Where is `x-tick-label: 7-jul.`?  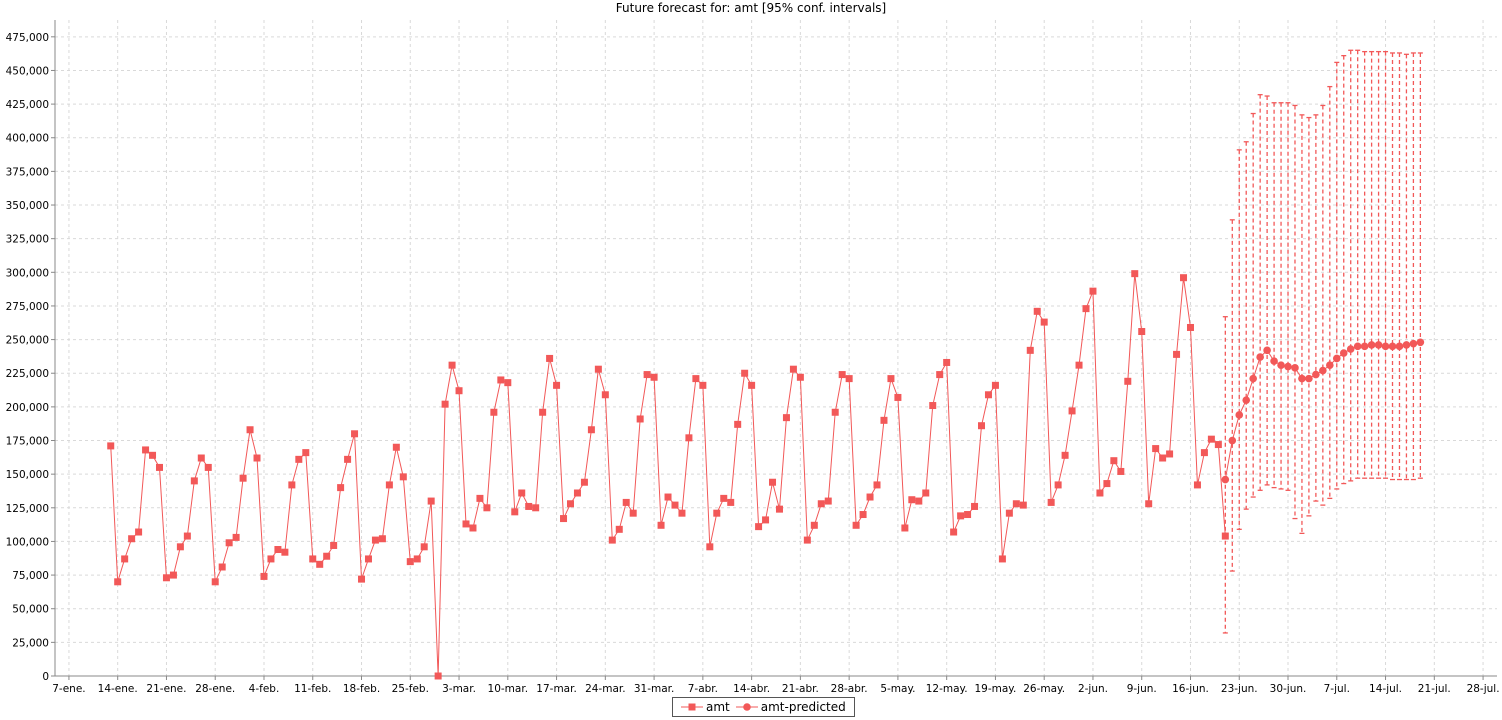 x-tick-label: 7-jul. is located at coordinates (1337, 689).